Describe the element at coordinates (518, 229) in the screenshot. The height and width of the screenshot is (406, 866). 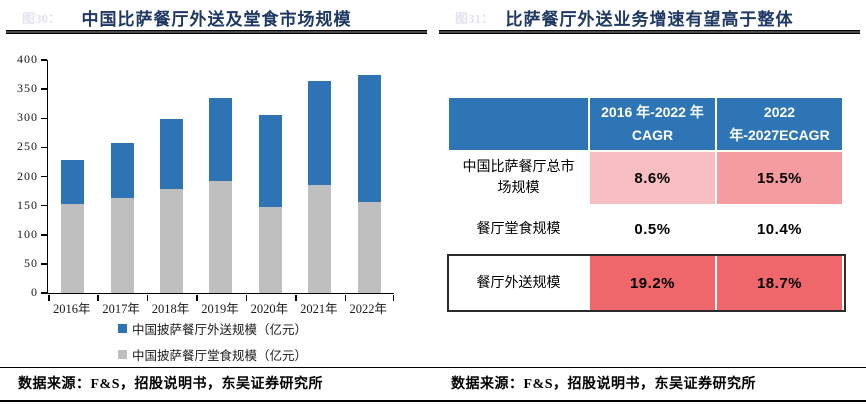
I see `table-row-label-cell: 餐厅堂食规模` at that location.